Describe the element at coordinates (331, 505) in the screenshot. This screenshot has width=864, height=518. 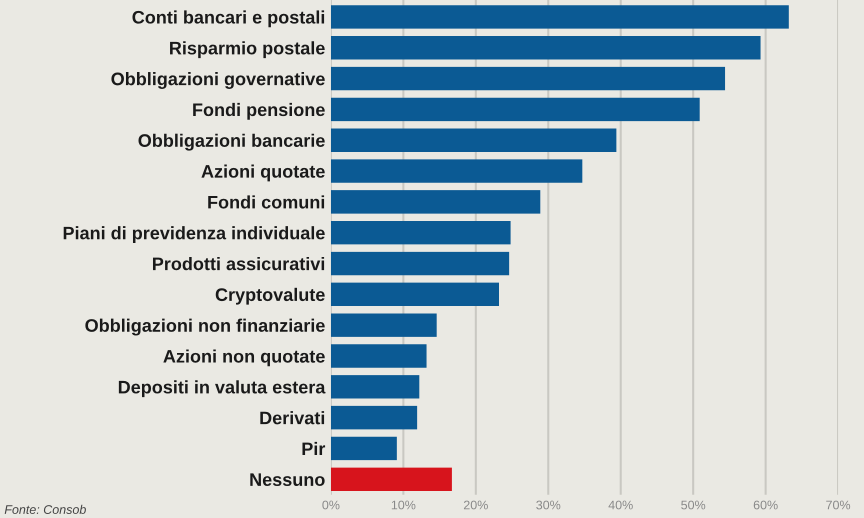
I see `x-tick-label: 0%` at that location.